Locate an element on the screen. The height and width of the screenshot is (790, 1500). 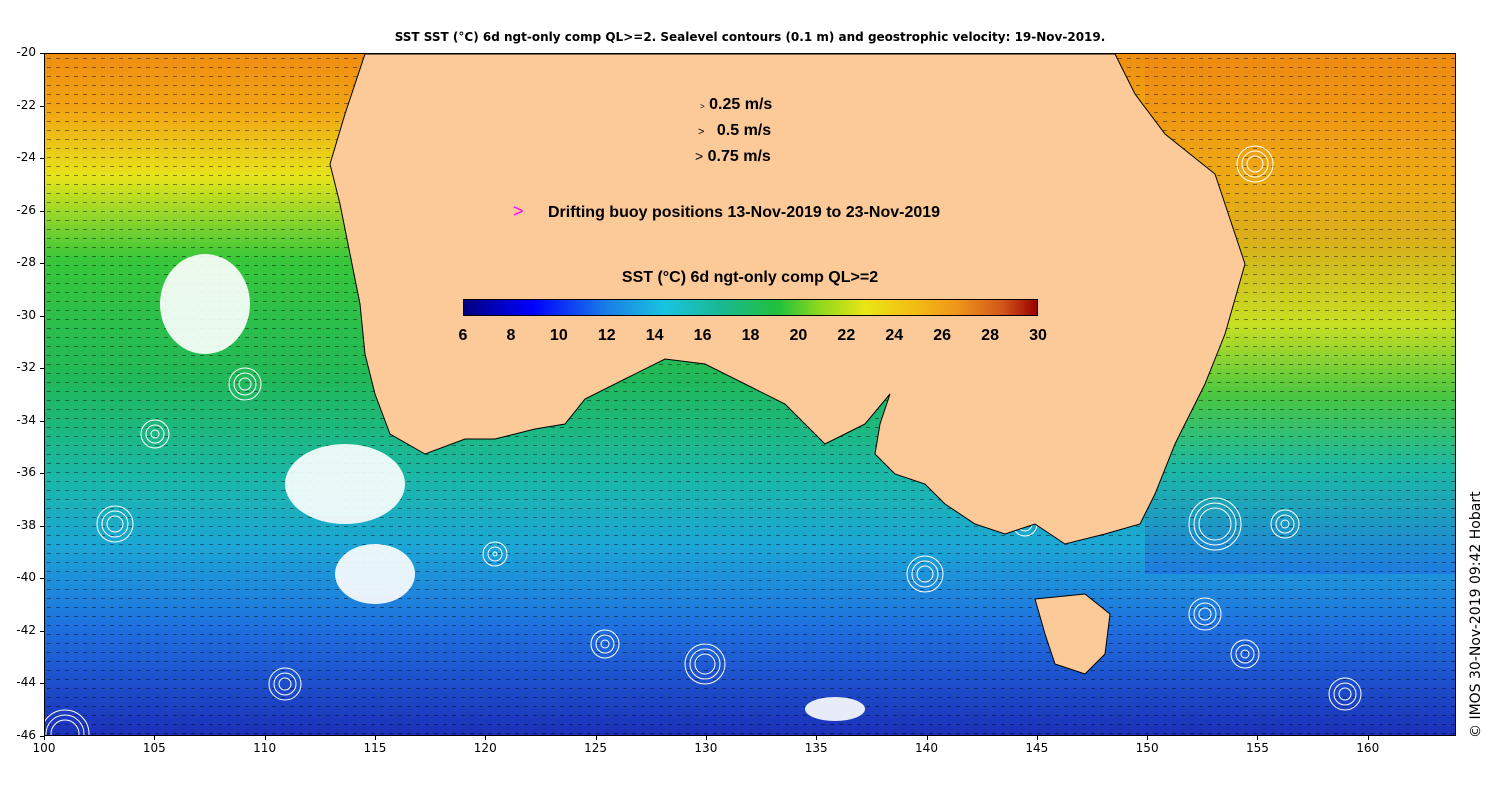
y-tick-label: -40 is located at coordinates (26, 577).